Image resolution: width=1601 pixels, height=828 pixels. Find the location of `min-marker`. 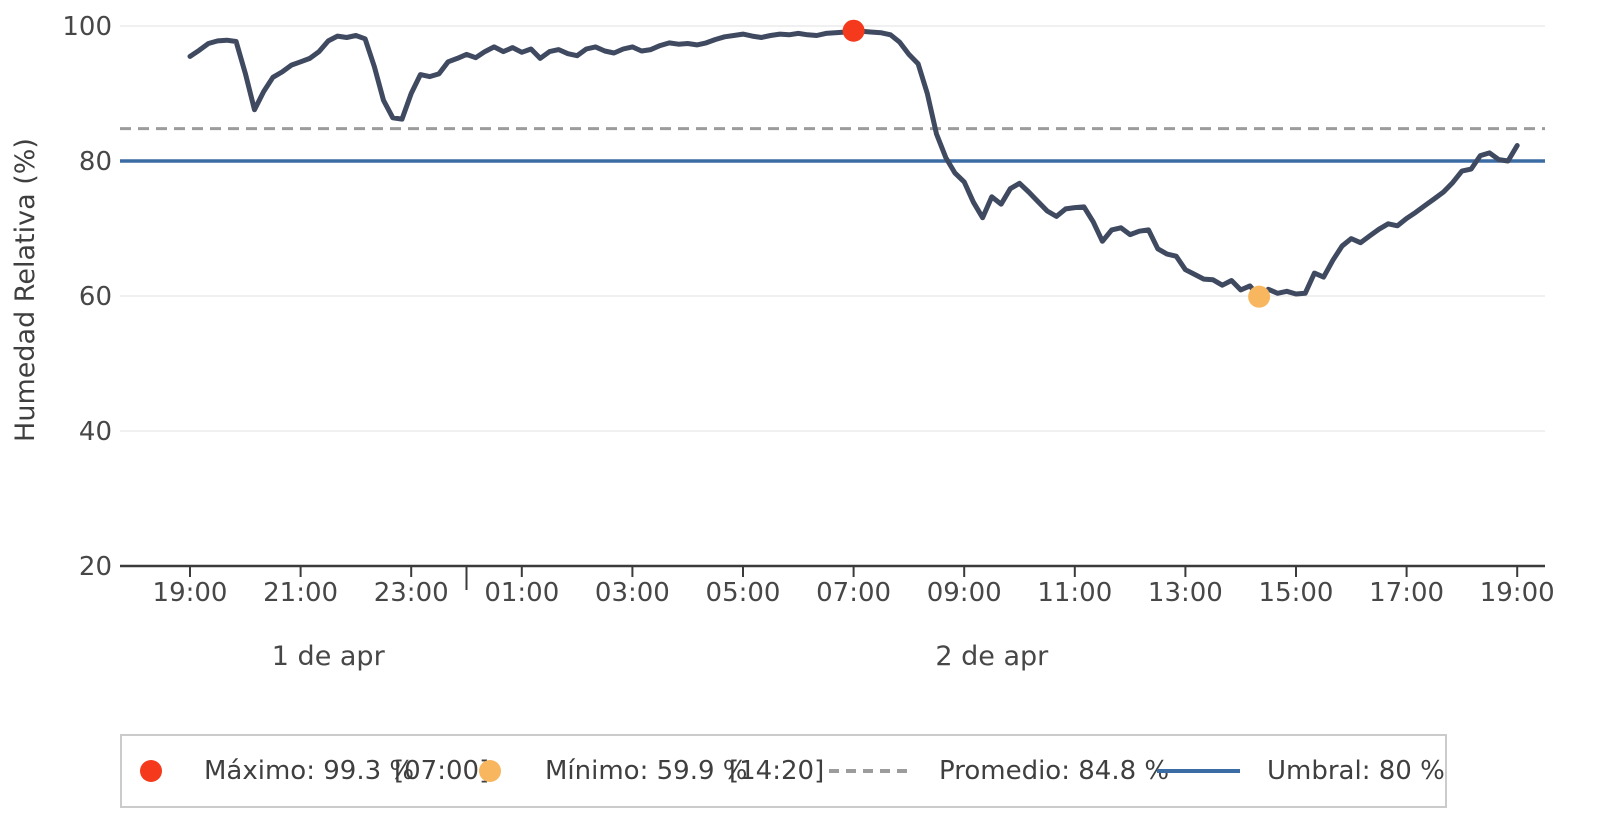

min-marker is located at coordinates (1259, 296).